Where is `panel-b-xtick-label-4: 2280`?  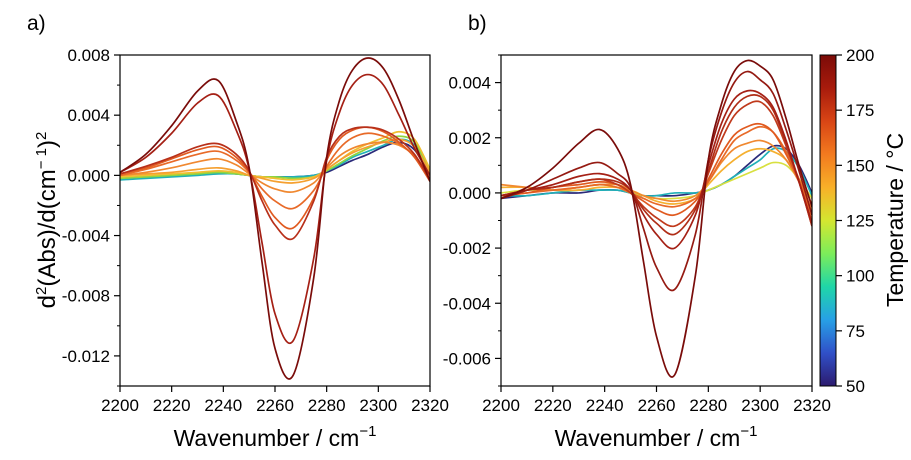 panel-b-xtick-label-4: 2280 is located at coordinates (708, 405).